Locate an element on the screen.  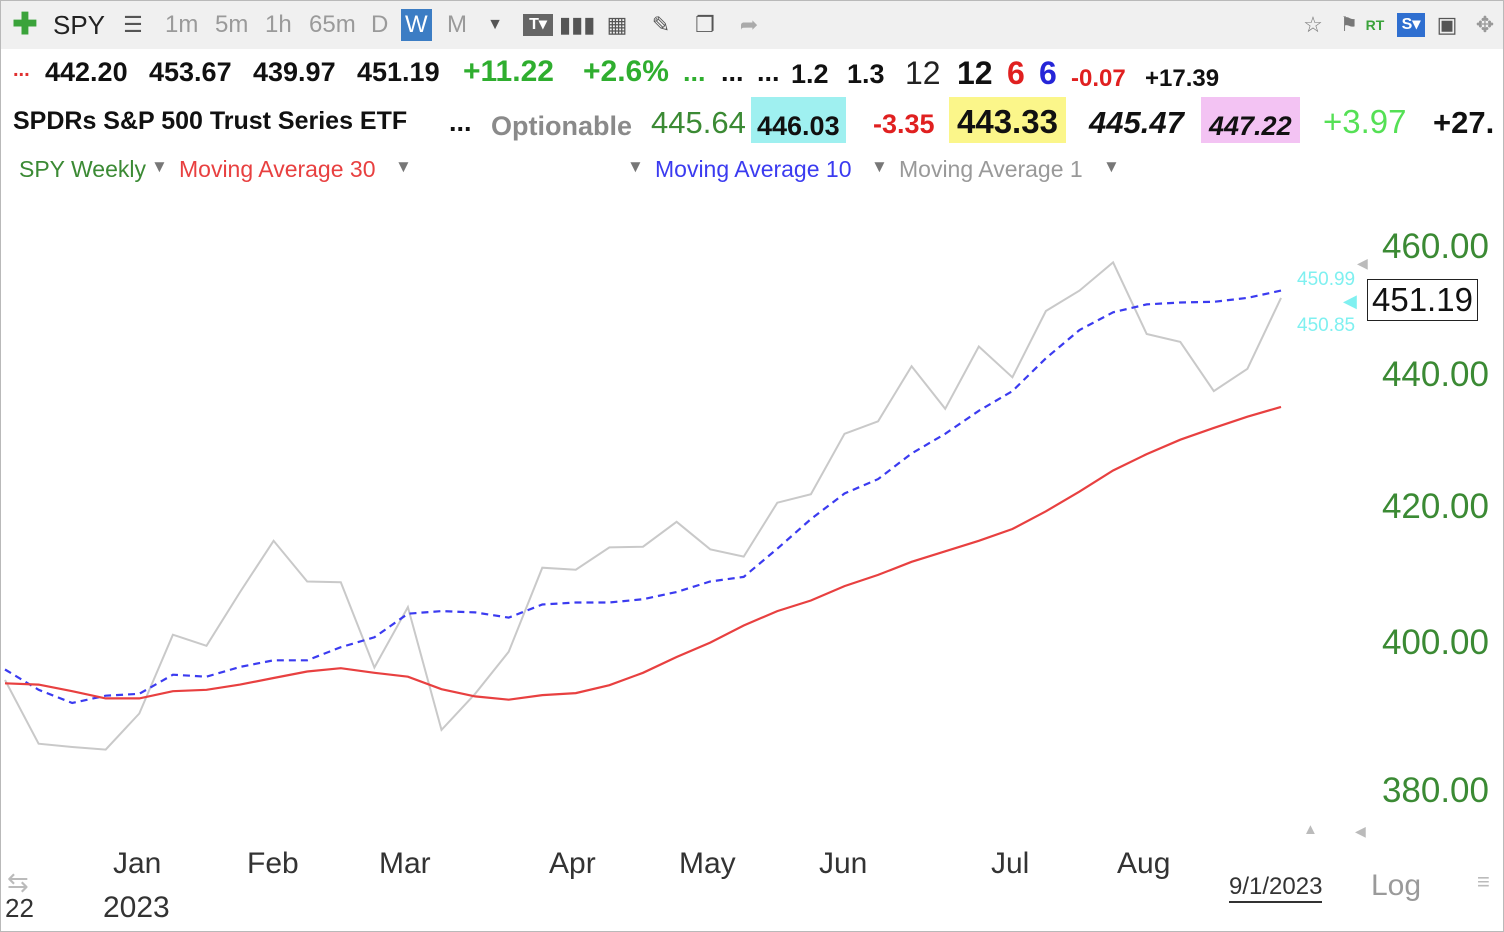
row2-price-5: 445.47 is located at coordinates (1136, 122).